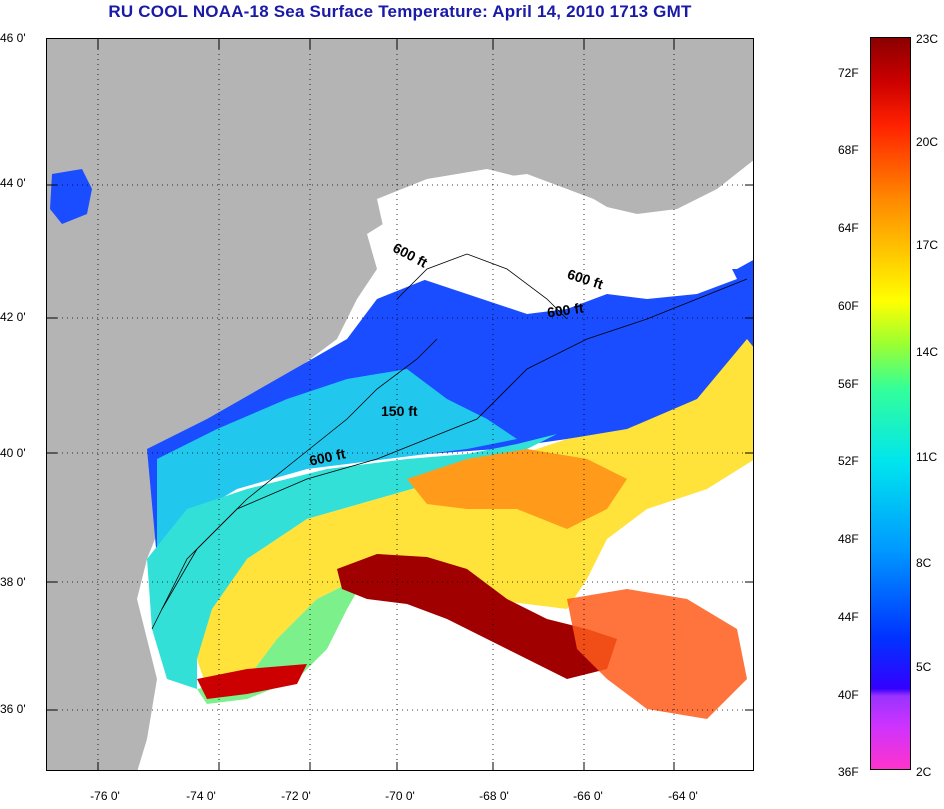 This screenshot has height=809, width=944. I want to click on lon-label-68: -68 0', so click(494, 796).